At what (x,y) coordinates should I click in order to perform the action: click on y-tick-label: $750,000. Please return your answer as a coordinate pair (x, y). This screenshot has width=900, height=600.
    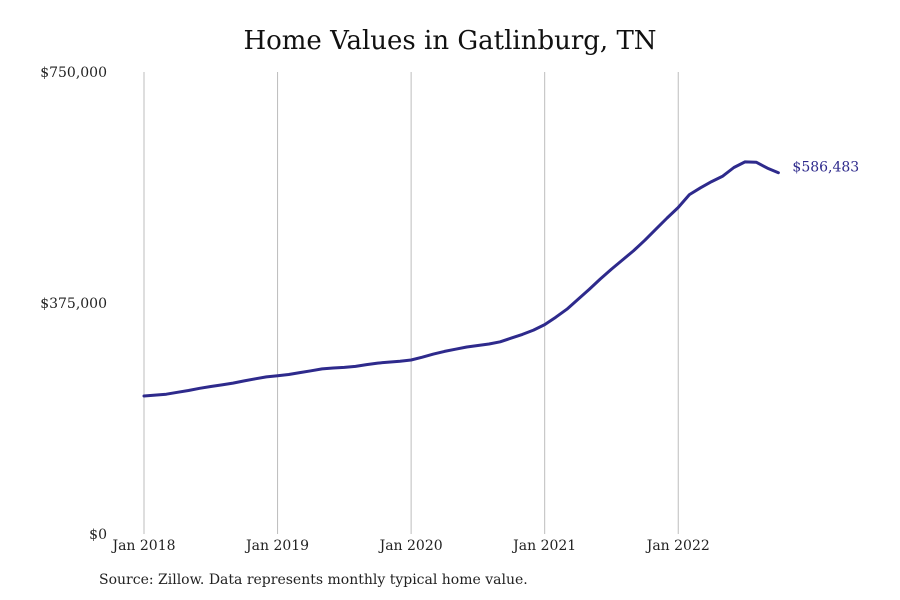
    Looking at the image, I should click on (73, 73).